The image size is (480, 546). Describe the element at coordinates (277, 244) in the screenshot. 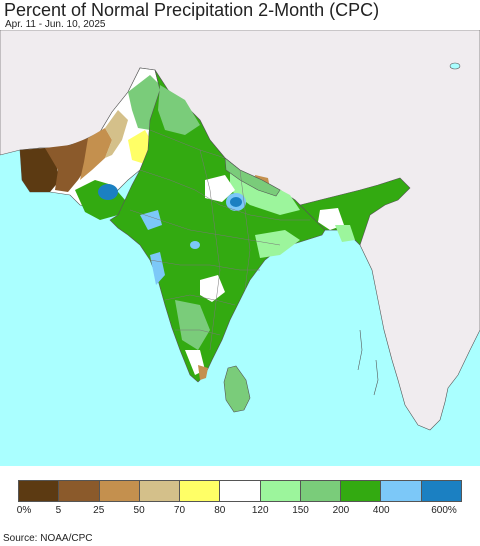

I see `green-light-east` at that location.